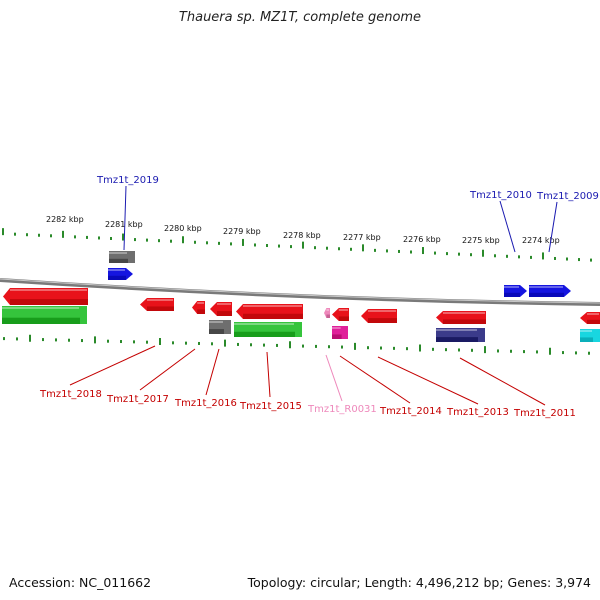 Image resolution: width=600 pixels, height=600 pixels. Describe the element at coordinates (302, 235) in the screenshot. I see `kbp-tick-label: 2278 kbp` at that location.